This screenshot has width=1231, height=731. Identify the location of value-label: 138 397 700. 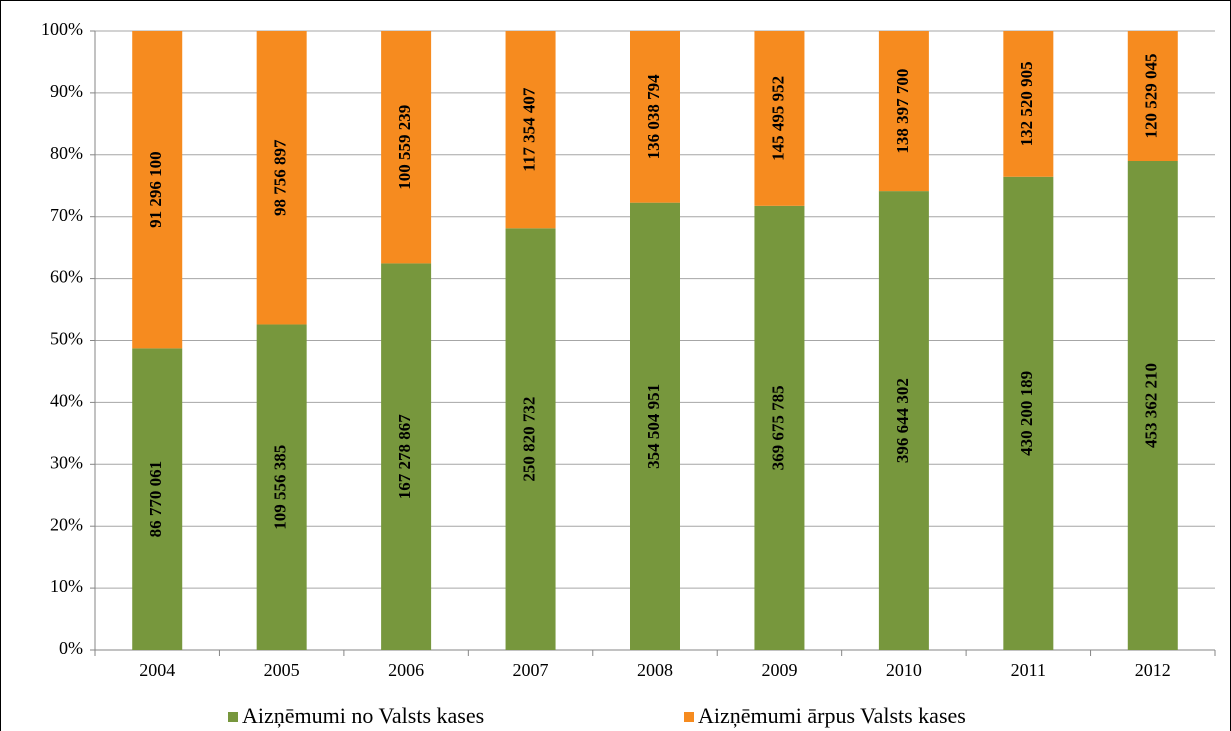
(902, 111).